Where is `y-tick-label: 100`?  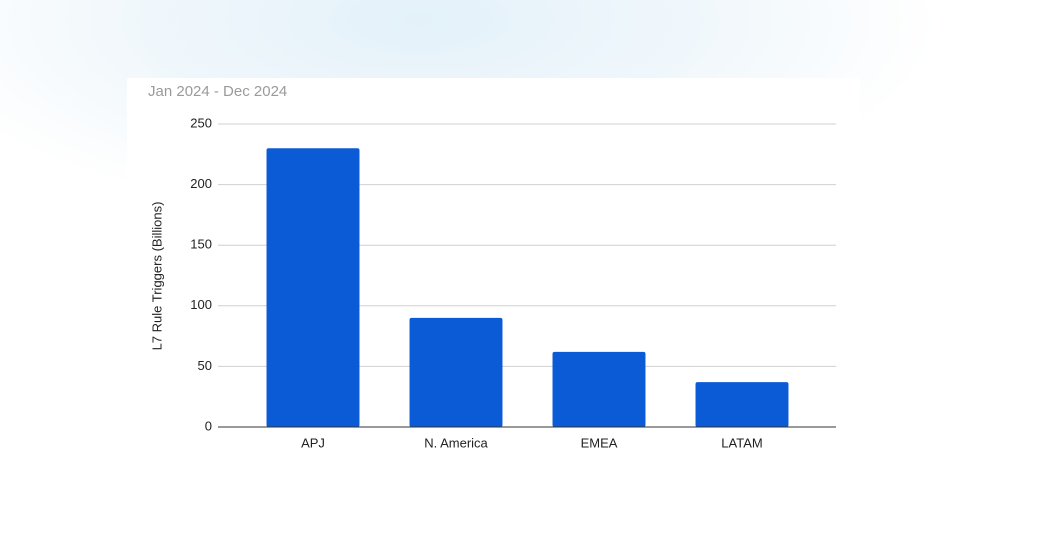
y-tick-label: 100 is located at coordinates (201, 304).